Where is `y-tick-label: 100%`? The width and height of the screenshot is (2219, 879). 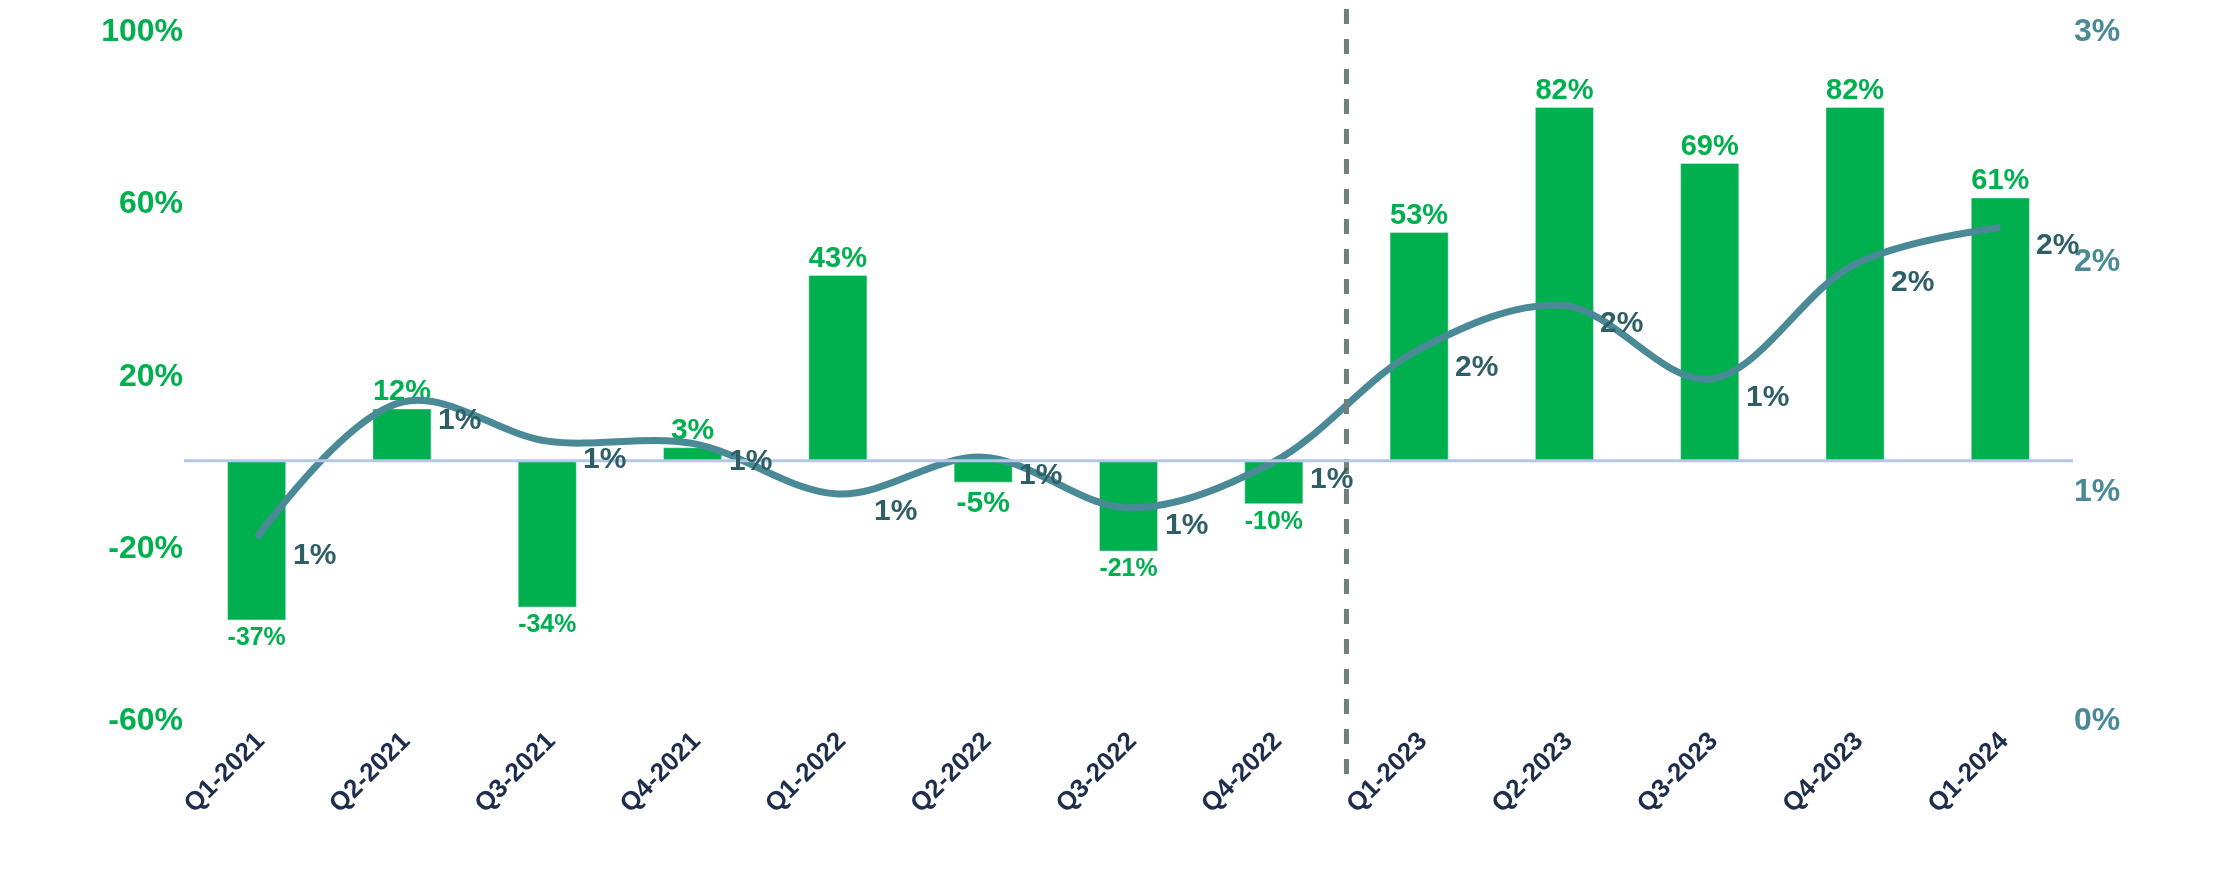
y-tick-label: 100% is located at coordinates (142, 30).